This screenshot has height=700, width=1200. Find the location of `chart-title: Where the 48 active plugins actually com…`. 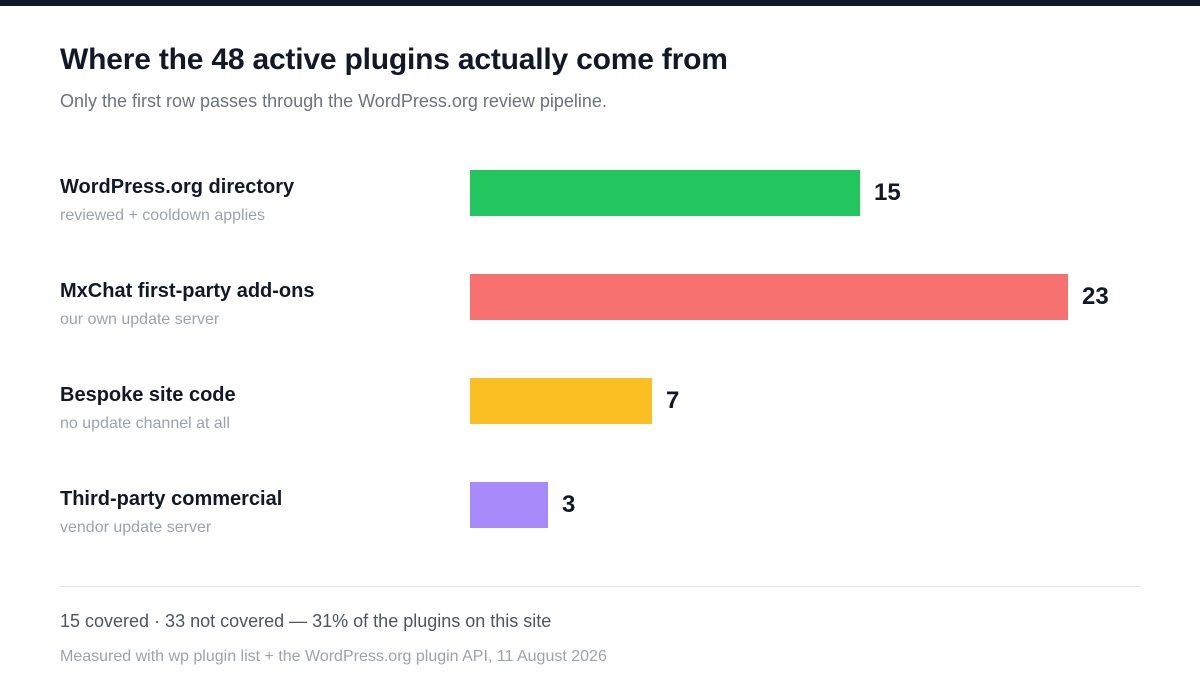

chart-title: Where the 48 active plugins actually com… is located at coordinates (394, 59).